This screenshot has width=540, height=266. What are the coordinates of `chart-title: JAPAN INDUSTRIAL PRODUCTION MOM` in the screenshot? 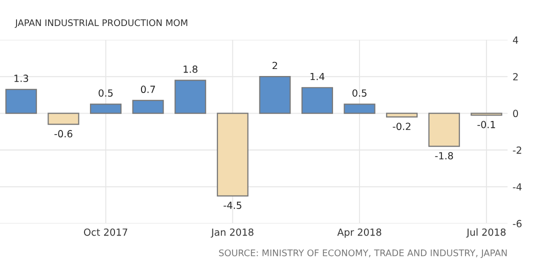 It's located at (101, 23).